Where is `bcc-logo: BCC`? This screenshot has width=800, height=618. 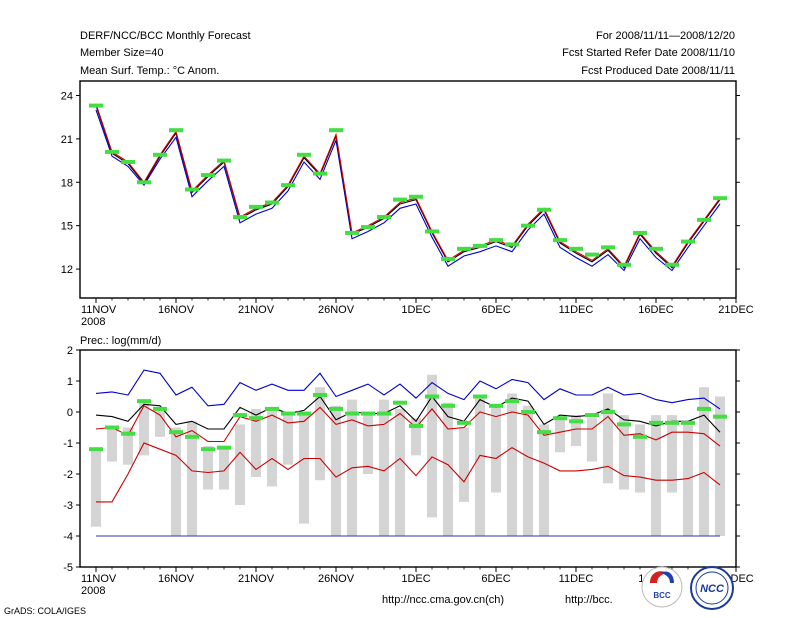
bcc-logo: BCC is located at coordinates (662, 587).